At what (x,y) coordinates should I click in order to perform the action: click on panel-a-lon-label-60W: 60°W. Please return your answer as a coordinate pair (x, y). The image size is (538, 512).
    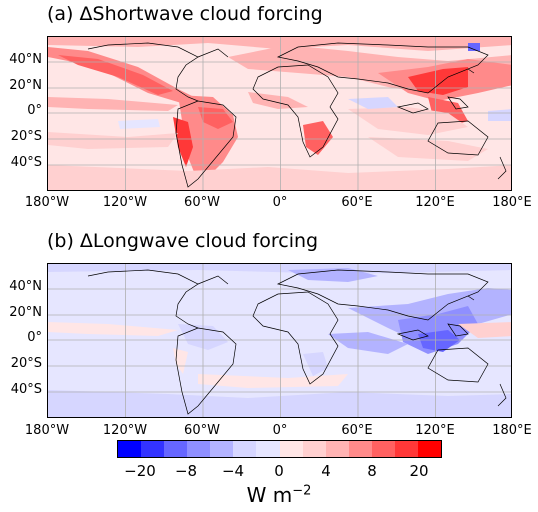
    Looking at the image, I should click on (202, 202).